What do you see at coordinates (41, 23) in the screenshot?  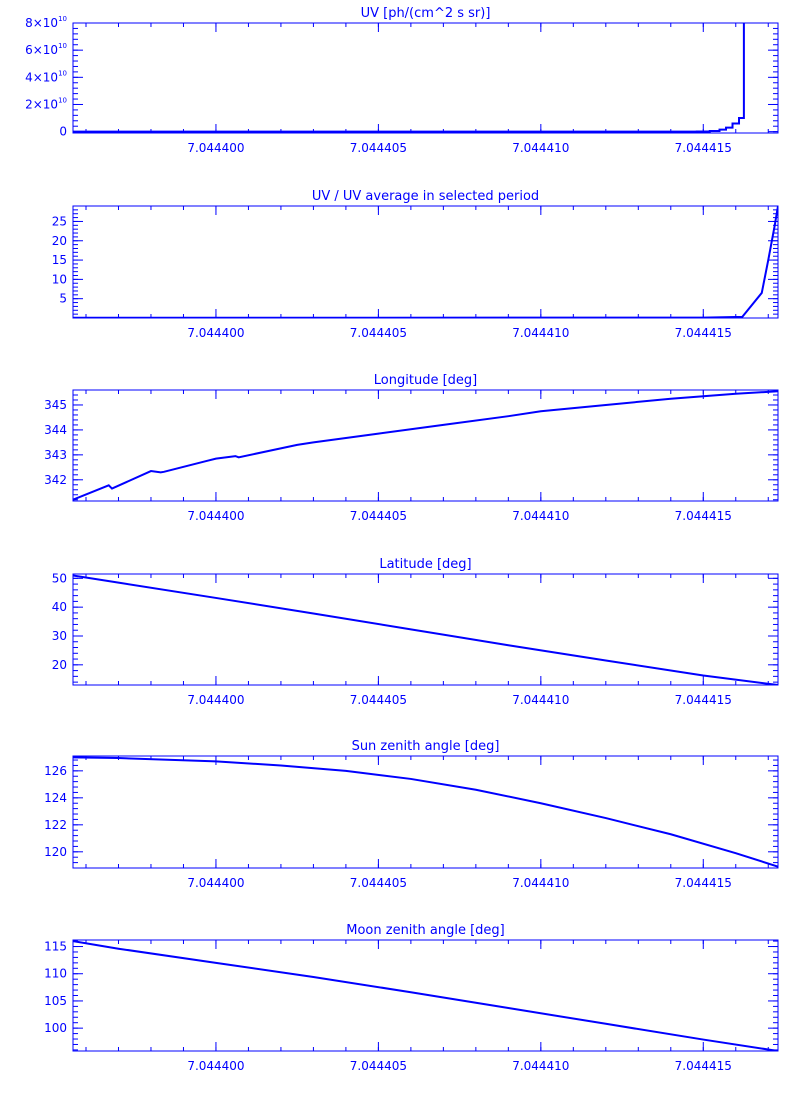 I see `y-tick-mantissa: 8×10` at bounding box center [41, 23].